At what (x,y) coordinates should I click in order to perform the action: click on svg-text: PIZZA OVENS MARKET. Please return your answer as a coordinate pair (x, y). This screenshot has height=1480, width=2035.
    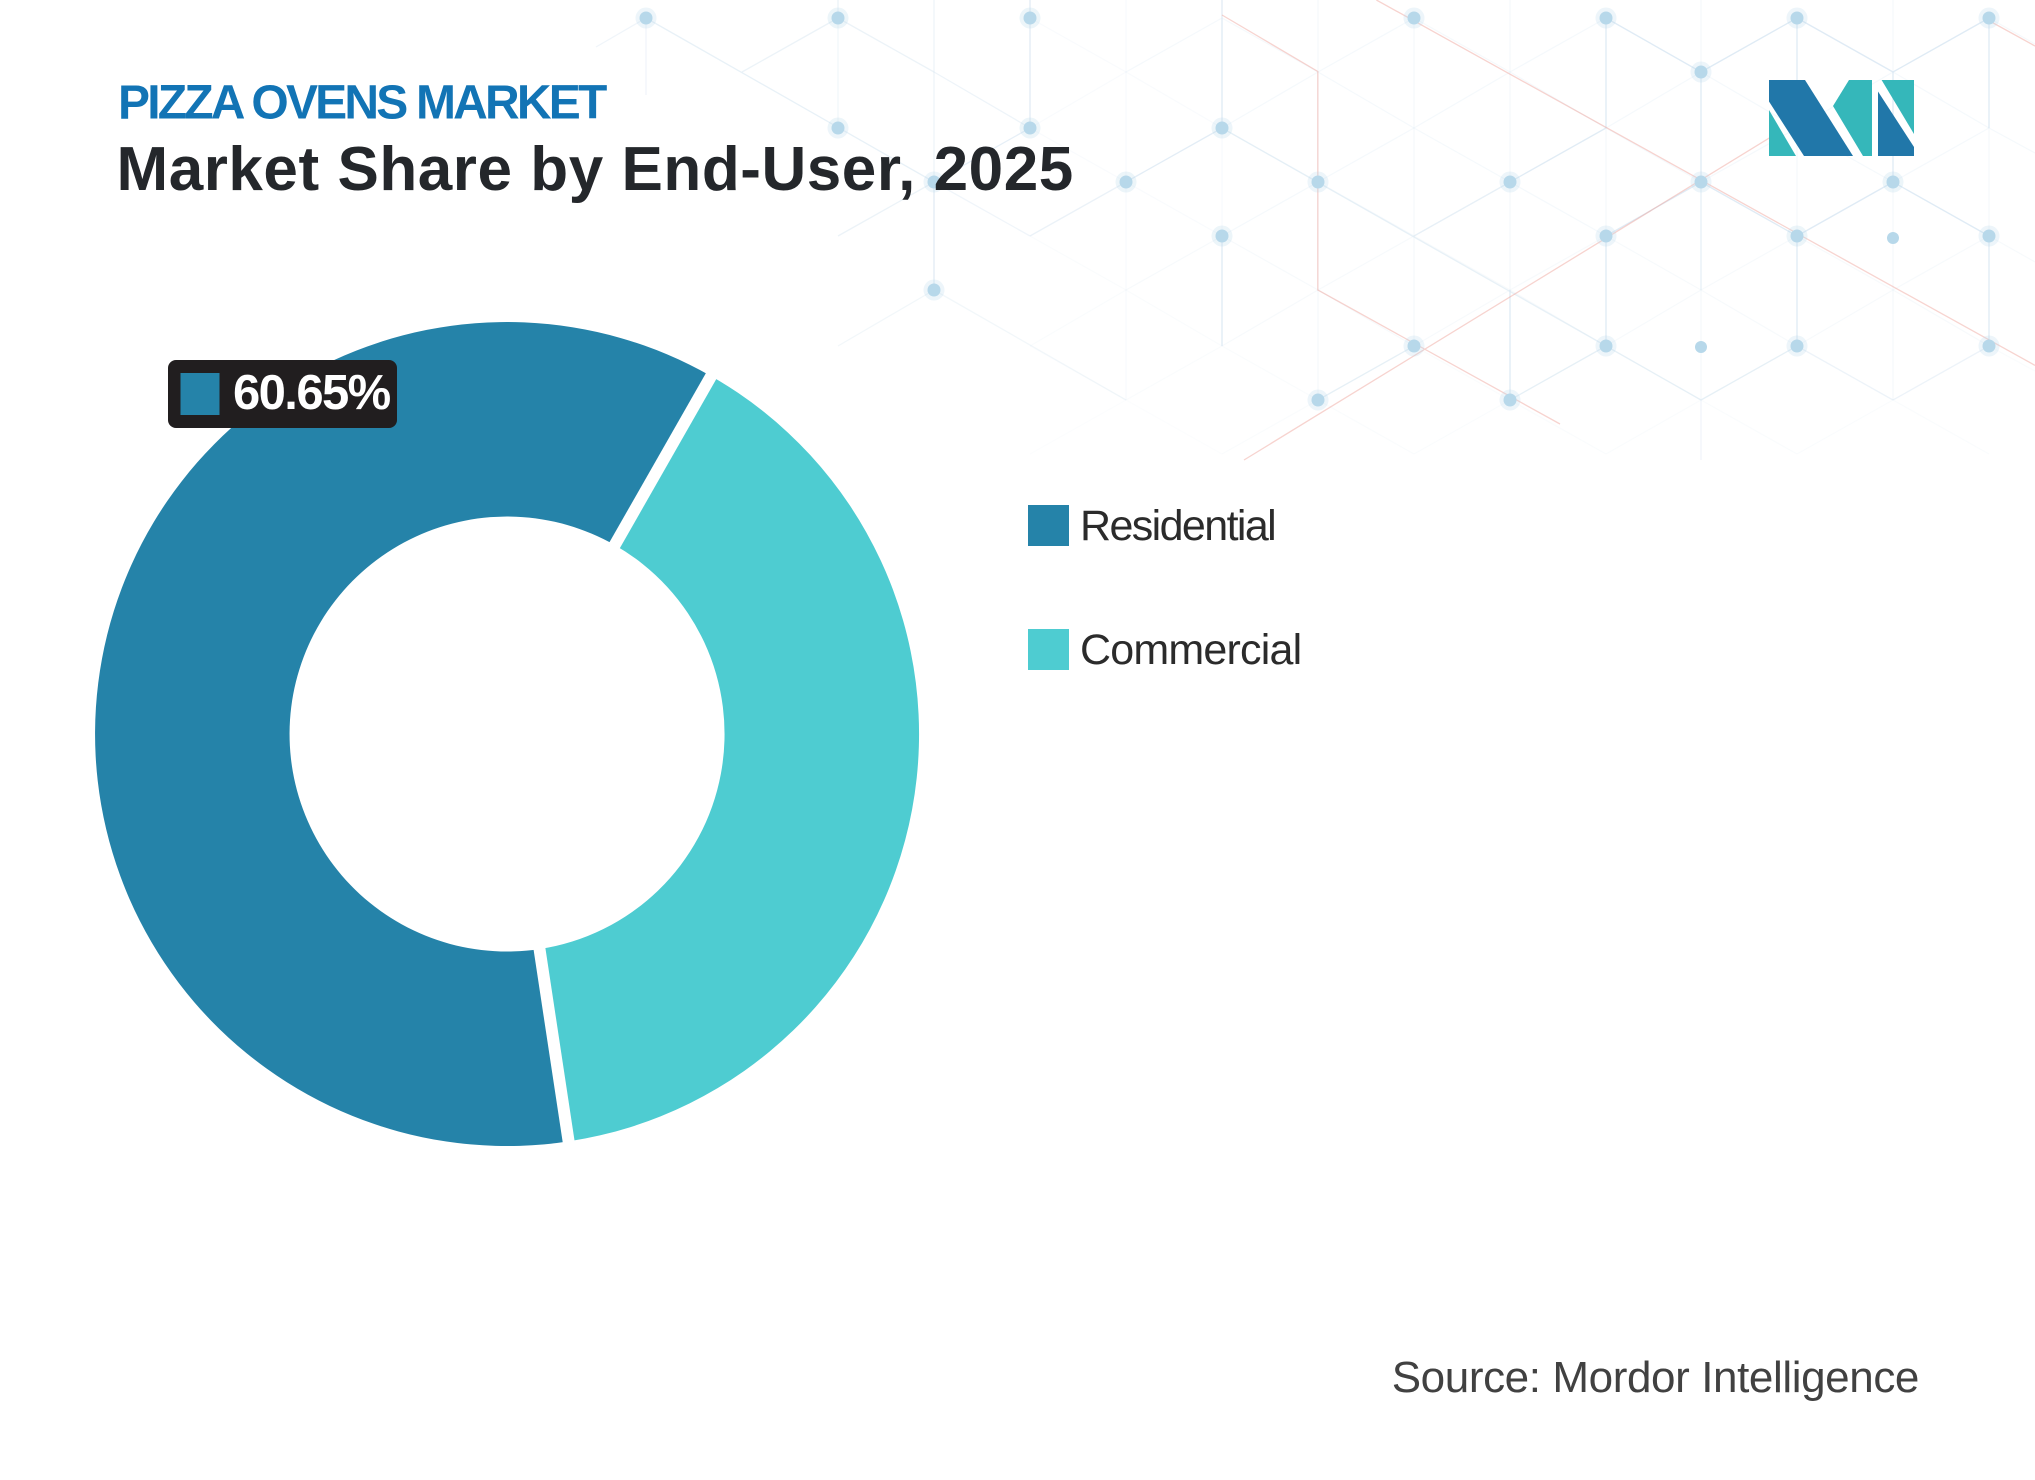
    Looking at the image, I should click on (362, 103).